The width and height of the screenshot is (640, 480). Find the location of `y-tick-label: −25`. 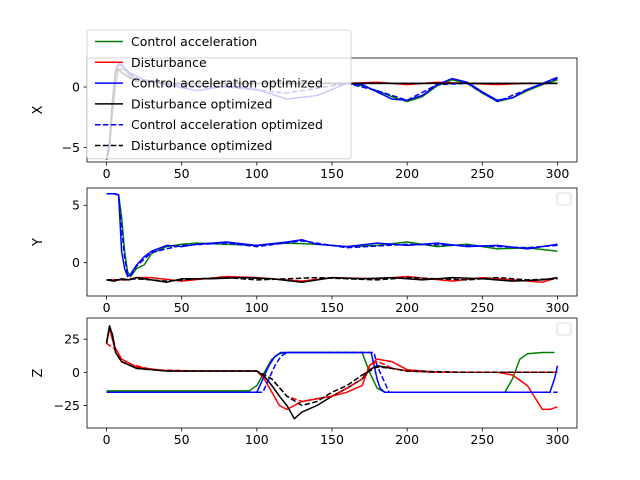

y-tick-label: −25 is located at coordinates (67, 405).